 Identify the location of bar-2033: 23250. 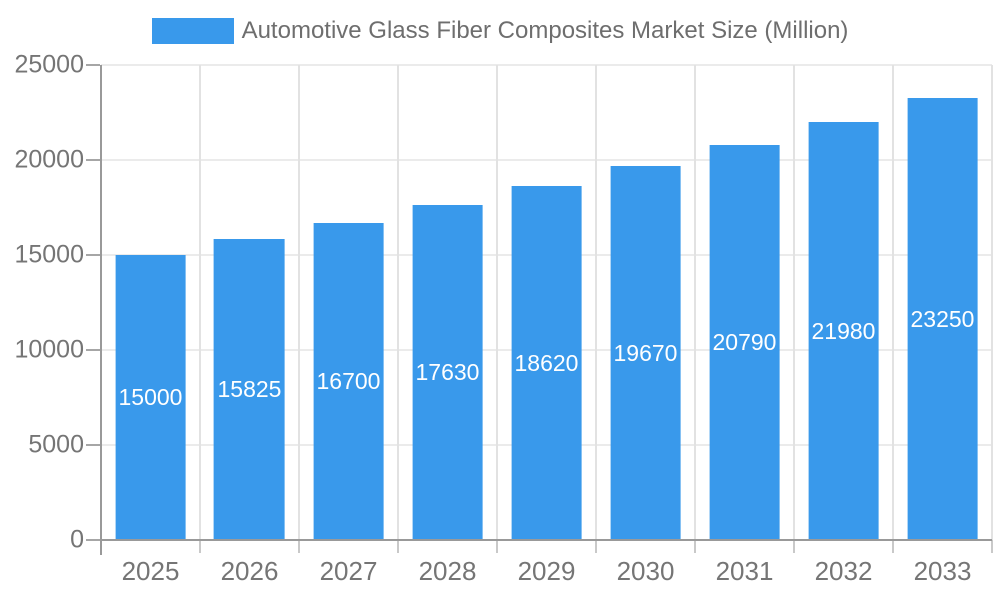
(942, 319).